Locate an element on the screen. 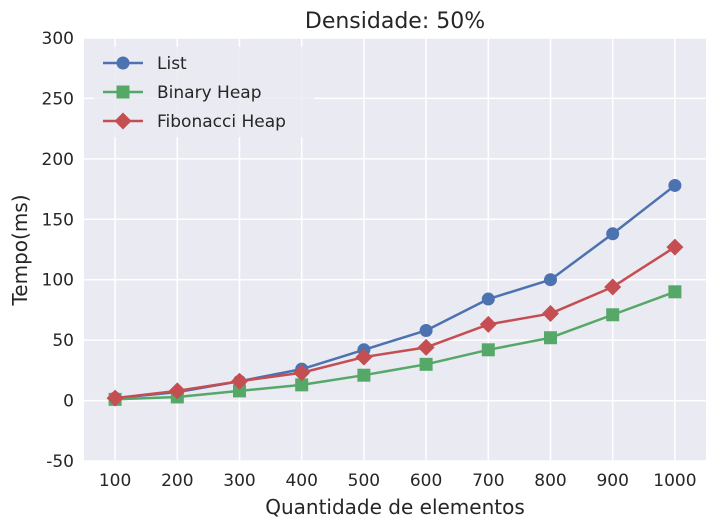 This screenshot has height=528, width=715. y-axis-label: Tempo(ms) is located at coordinates (20, 250).